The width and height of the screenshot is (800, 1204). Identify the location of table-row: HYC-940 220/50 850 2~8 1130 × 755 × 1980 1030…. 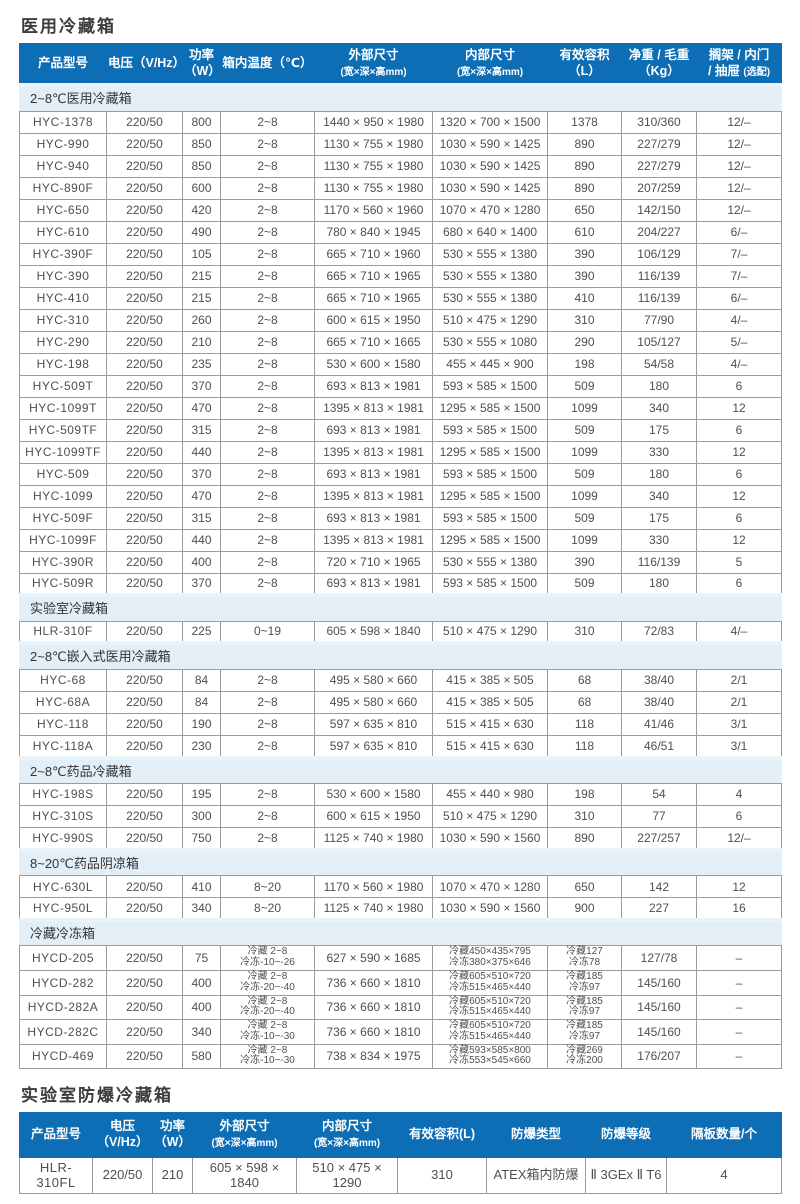
(400, 166).